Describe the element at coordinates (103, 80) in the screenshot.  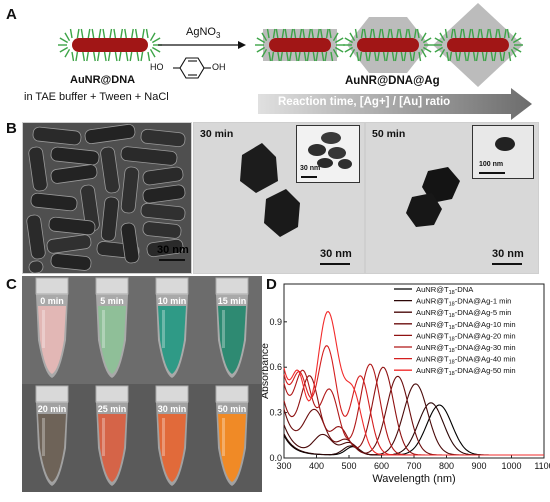
I see `aunr-dna-label: AuNR@DNA` at that location.